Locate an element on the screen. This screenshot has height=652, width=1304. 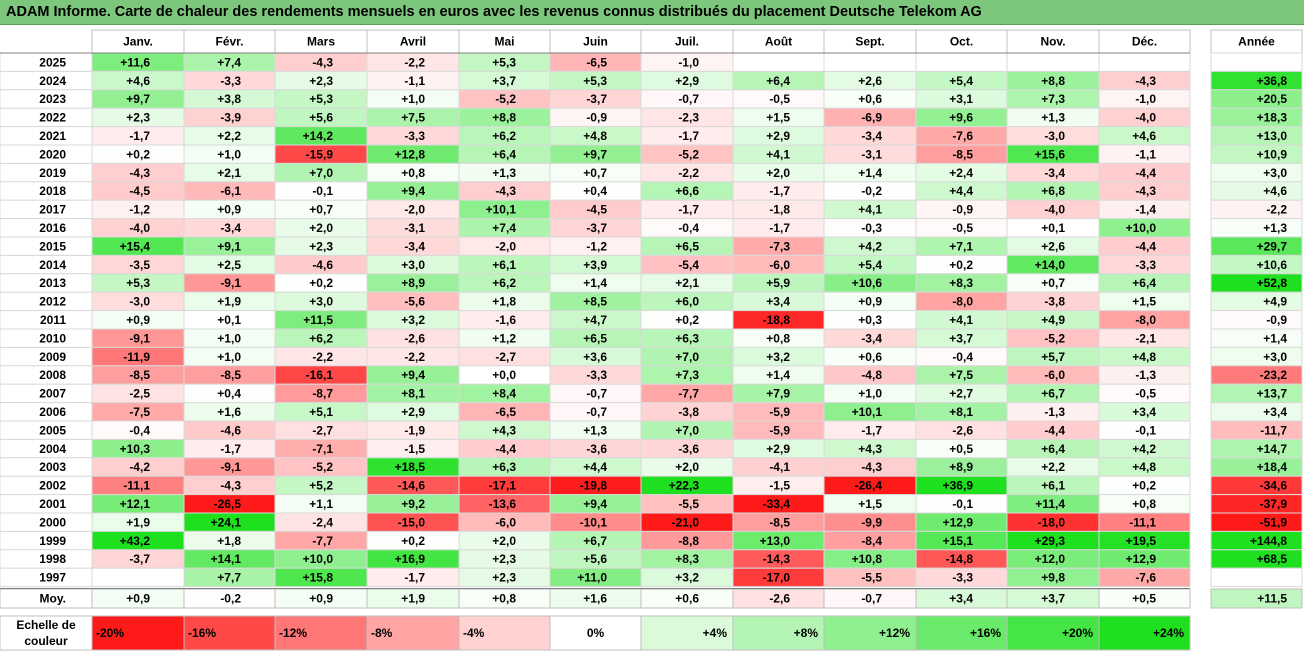
month-header: Févr. is located at coordinates (229, 42).